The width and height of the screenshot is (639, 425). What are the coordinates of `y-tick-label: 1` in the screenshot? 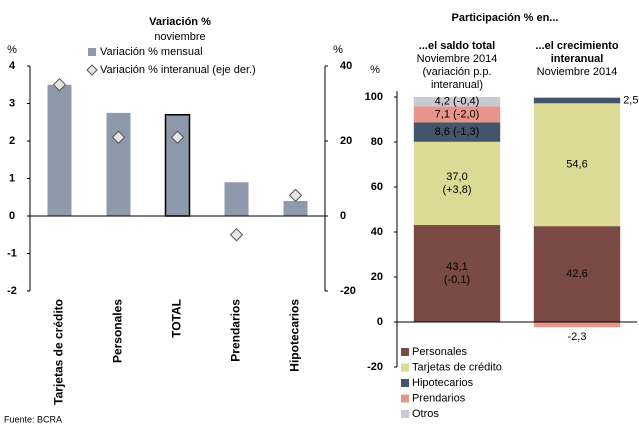 It's located at (12, 178).